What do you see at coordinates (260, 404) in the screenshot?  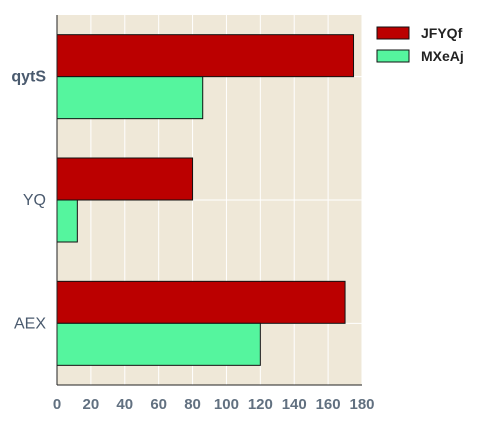 I see `x-tick-label: 120` at bounding box center [260, 404].